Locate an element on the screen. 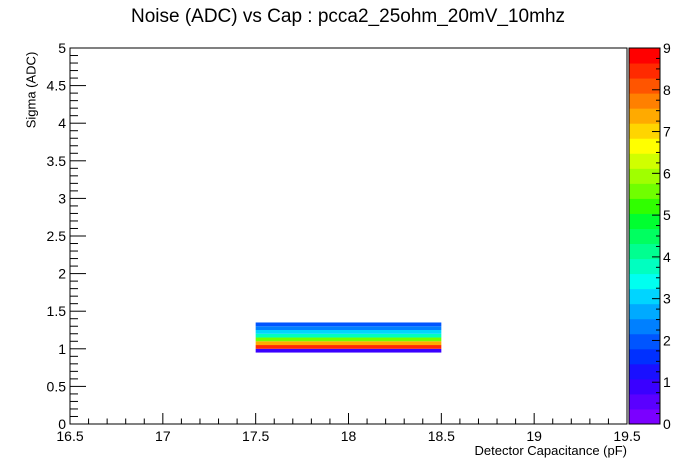 Image resolution: width=696 pixels, height=472 pixels. x-tick-label: 17.5 is located at coordinates (255, 436).